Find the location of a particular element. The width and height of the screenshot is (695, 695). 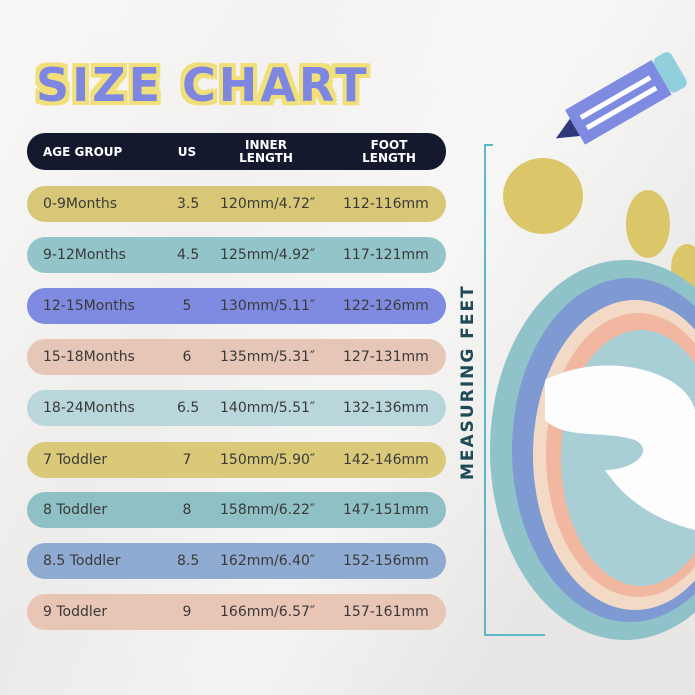

foot-length-cell: 117-121mm is located at coordinates (386, 255).